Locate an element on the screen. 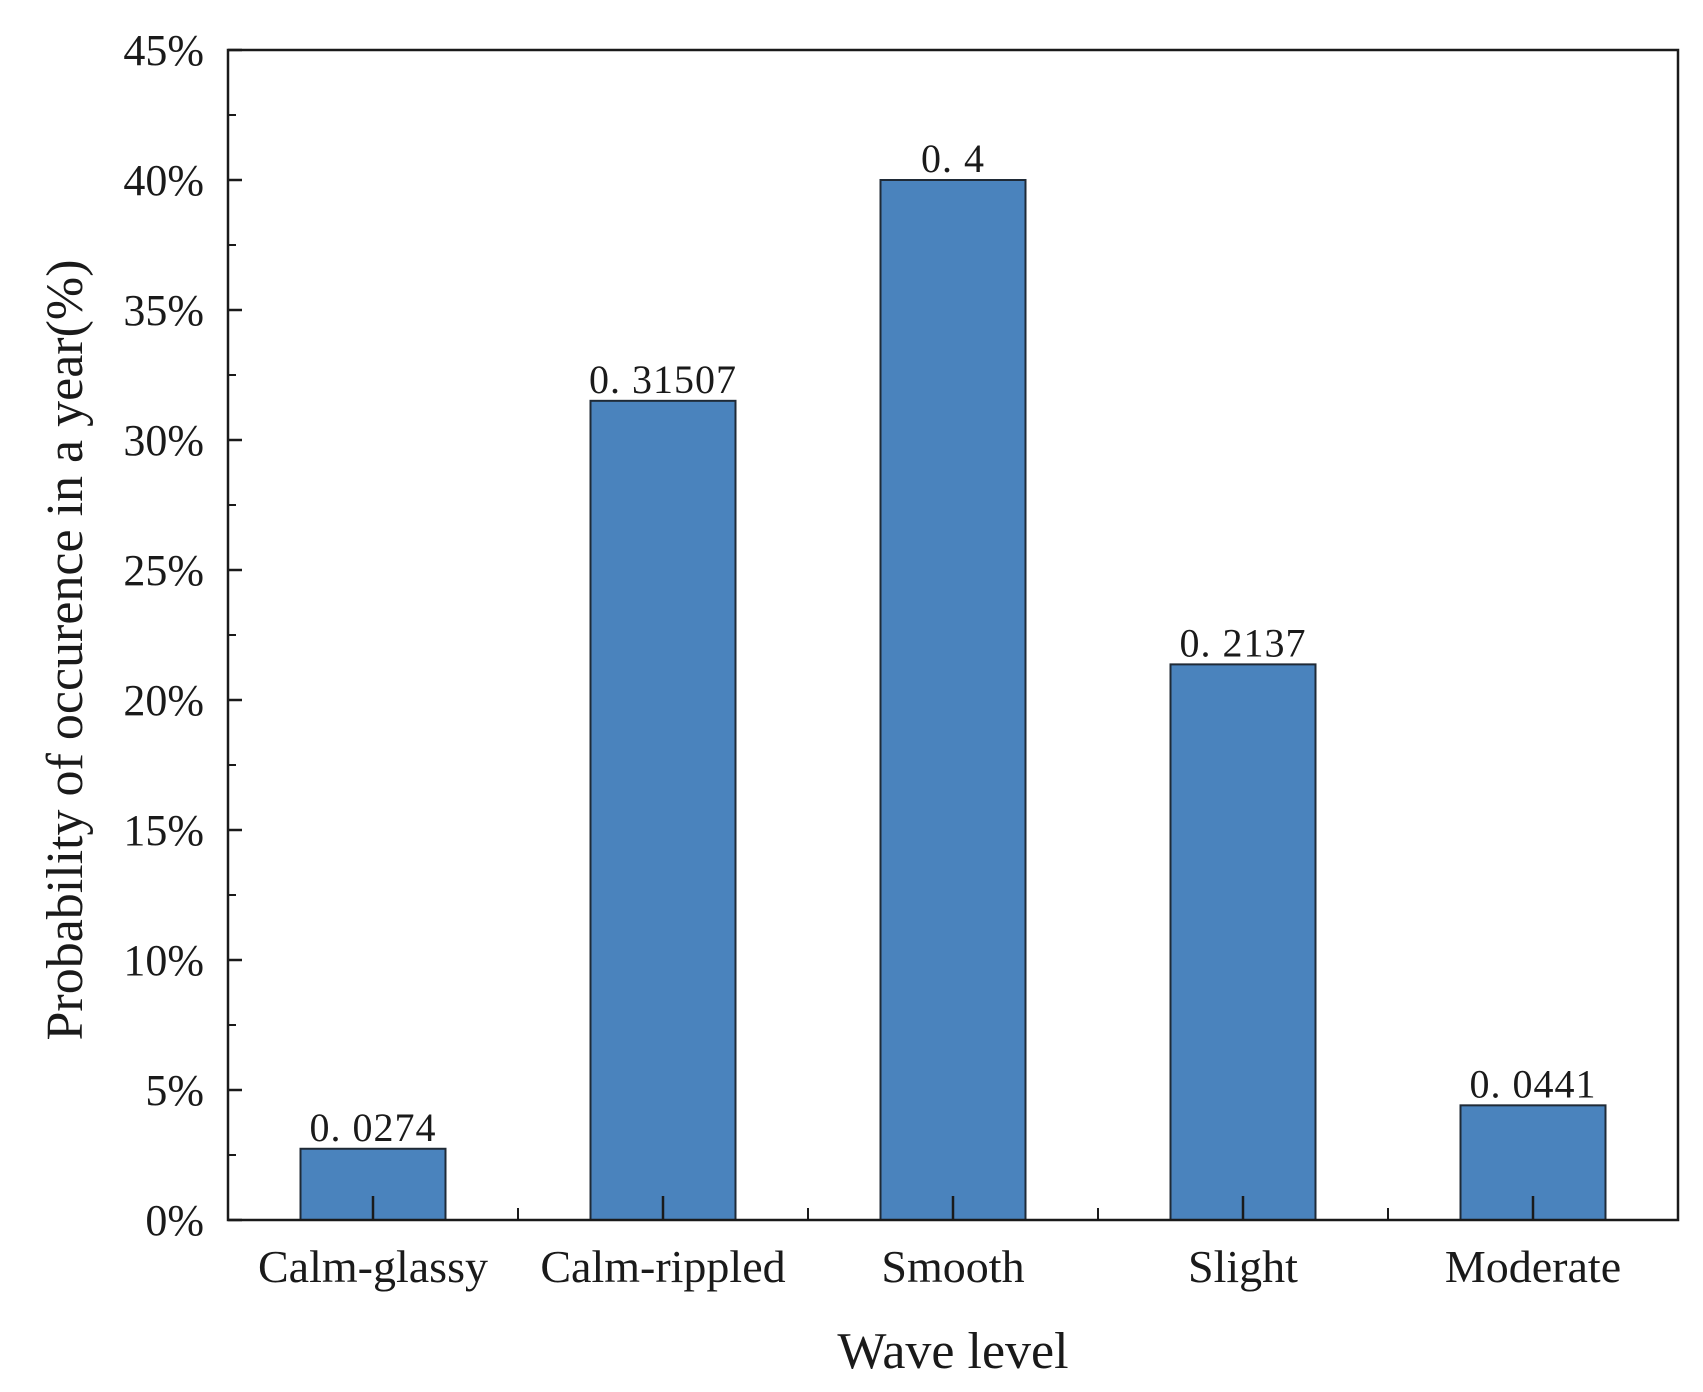 The height and width of the screenshot is (1392, 1703). data-label-smooth: 0. 4 is located at coordinates (953, 158).